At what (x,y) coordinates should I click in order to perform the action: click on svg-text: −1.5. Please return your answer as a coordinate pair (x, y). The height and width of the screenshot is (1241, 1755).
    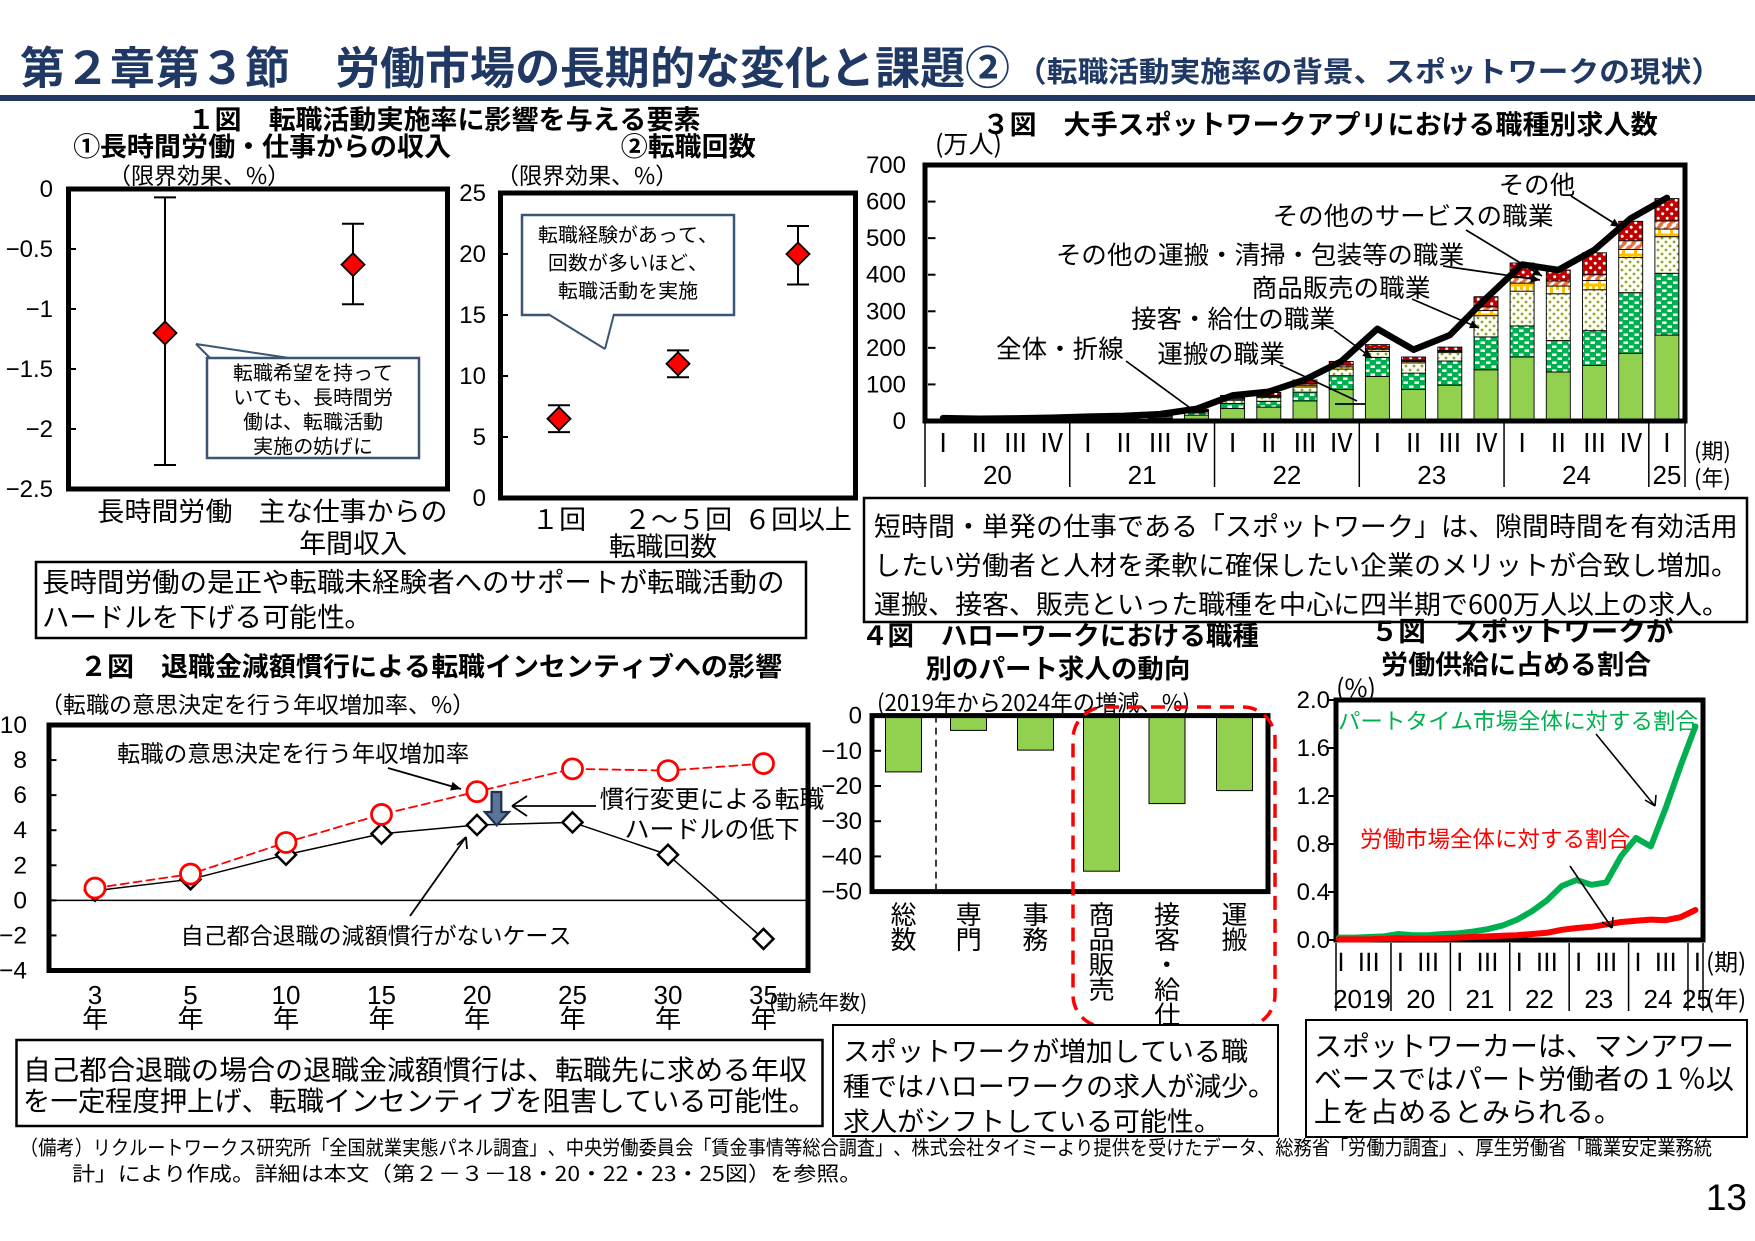
    Looking at the image, I should click on (29, 369).